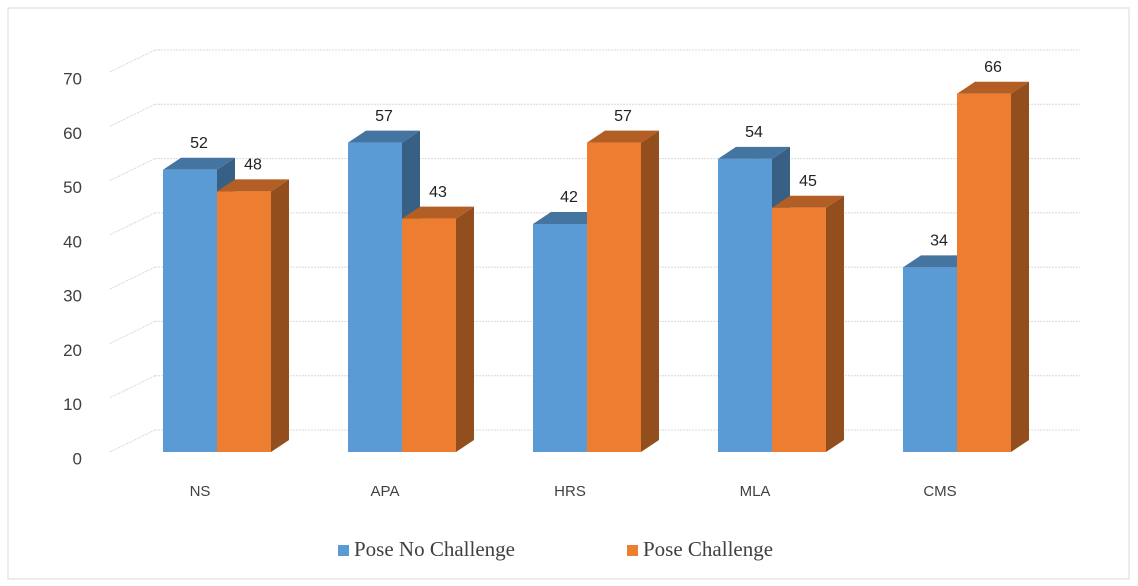 This screenshot has width=1138, height=586. Describe the element at coordinates (199, 143) in the screenshot. I see `value-label: 52` at that location.